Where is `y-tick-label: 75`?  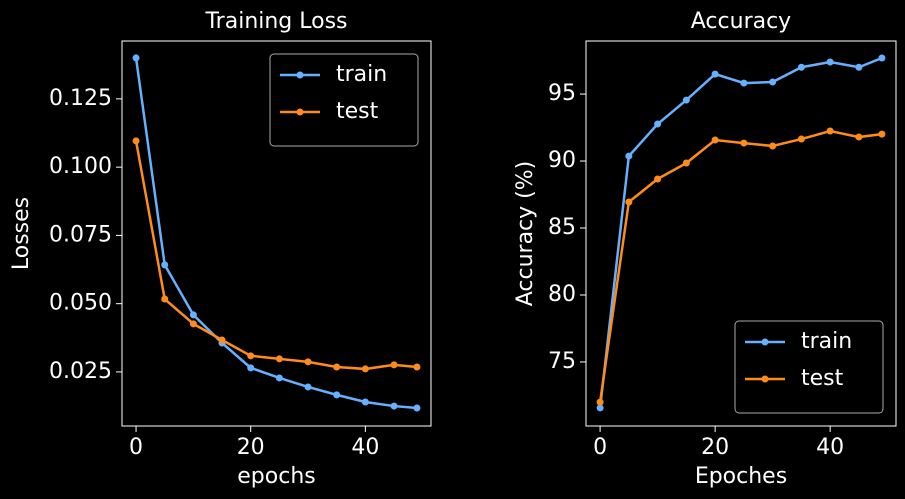
y-tick-label: 75 is located at coordinates (562, 361).